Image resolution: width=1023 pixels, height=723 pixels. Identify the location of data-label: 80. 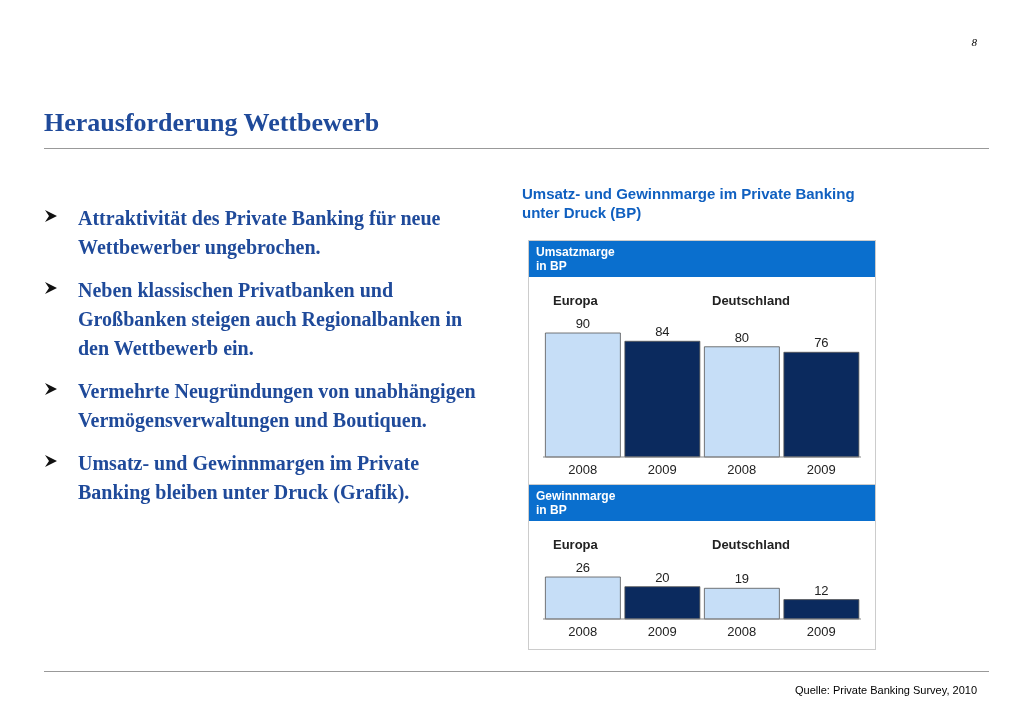
(742, 337).